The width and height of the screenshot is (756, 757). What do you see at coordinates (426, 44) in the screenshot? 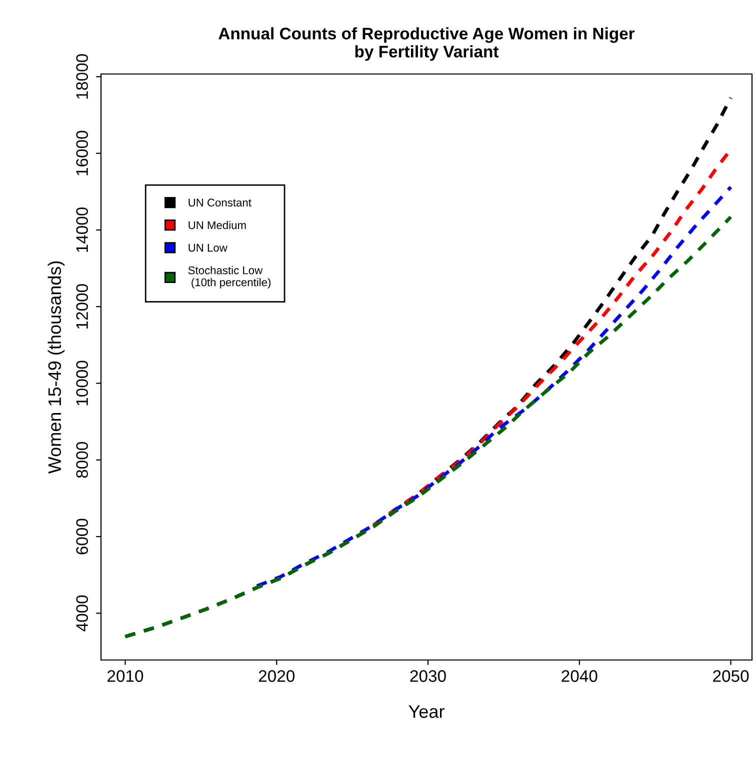
I see `chart-title: Annual Counts of Reproductive Age Women in Niger by Fertility Variant` at bounding box center [426, 44].